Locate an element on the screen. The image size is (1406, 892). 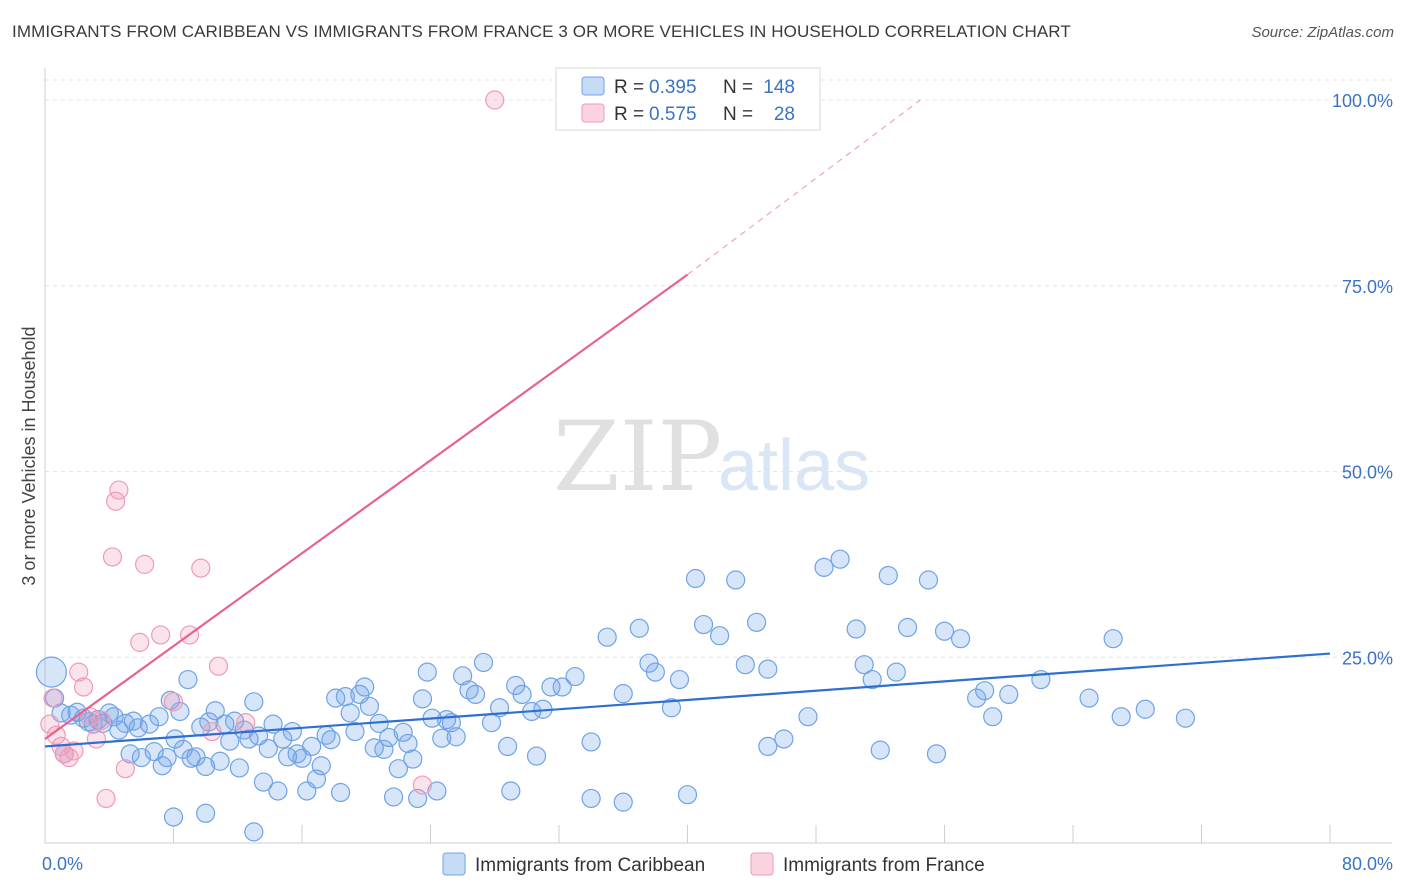
legend-r-label-2: R = is located at coordinates (629, 114).